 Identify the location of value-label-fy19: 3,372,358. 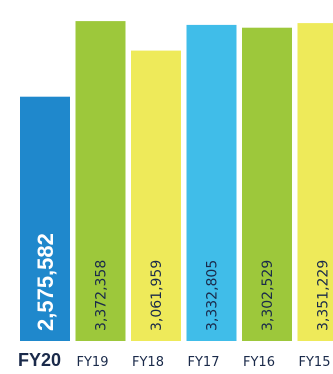
(102, 295).